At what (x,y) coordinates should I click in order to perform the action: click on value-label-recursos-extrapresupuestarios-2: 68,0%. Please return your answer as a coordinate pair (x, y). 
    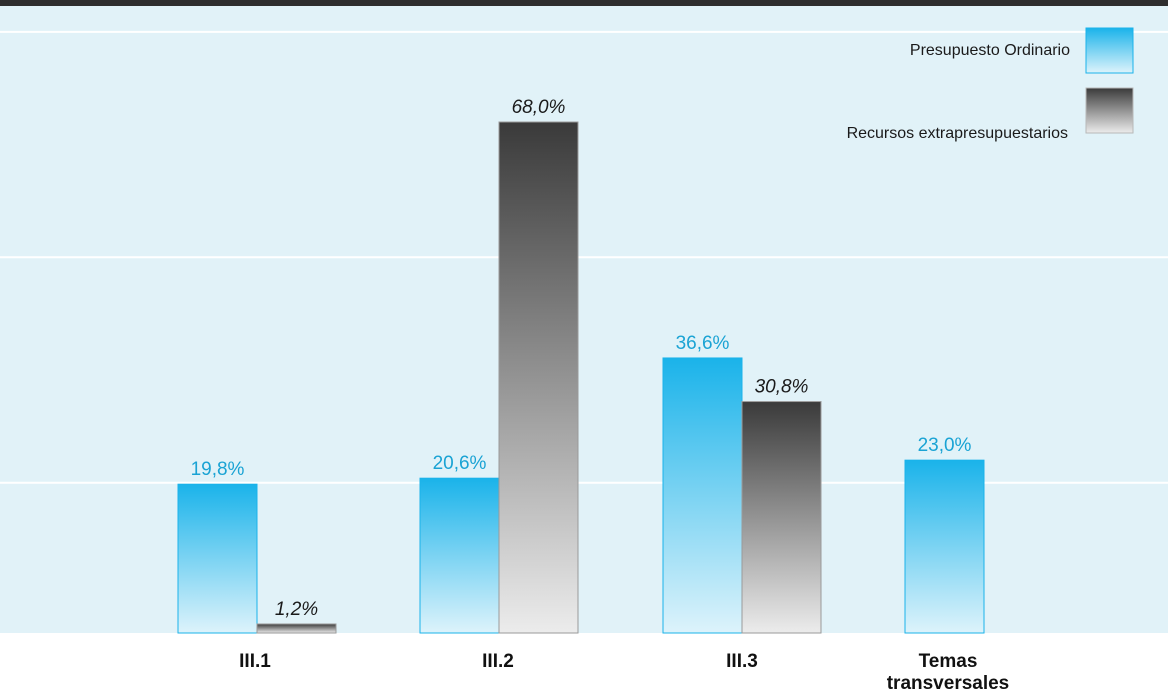
    Looking at the image, I should click on (539, 107).